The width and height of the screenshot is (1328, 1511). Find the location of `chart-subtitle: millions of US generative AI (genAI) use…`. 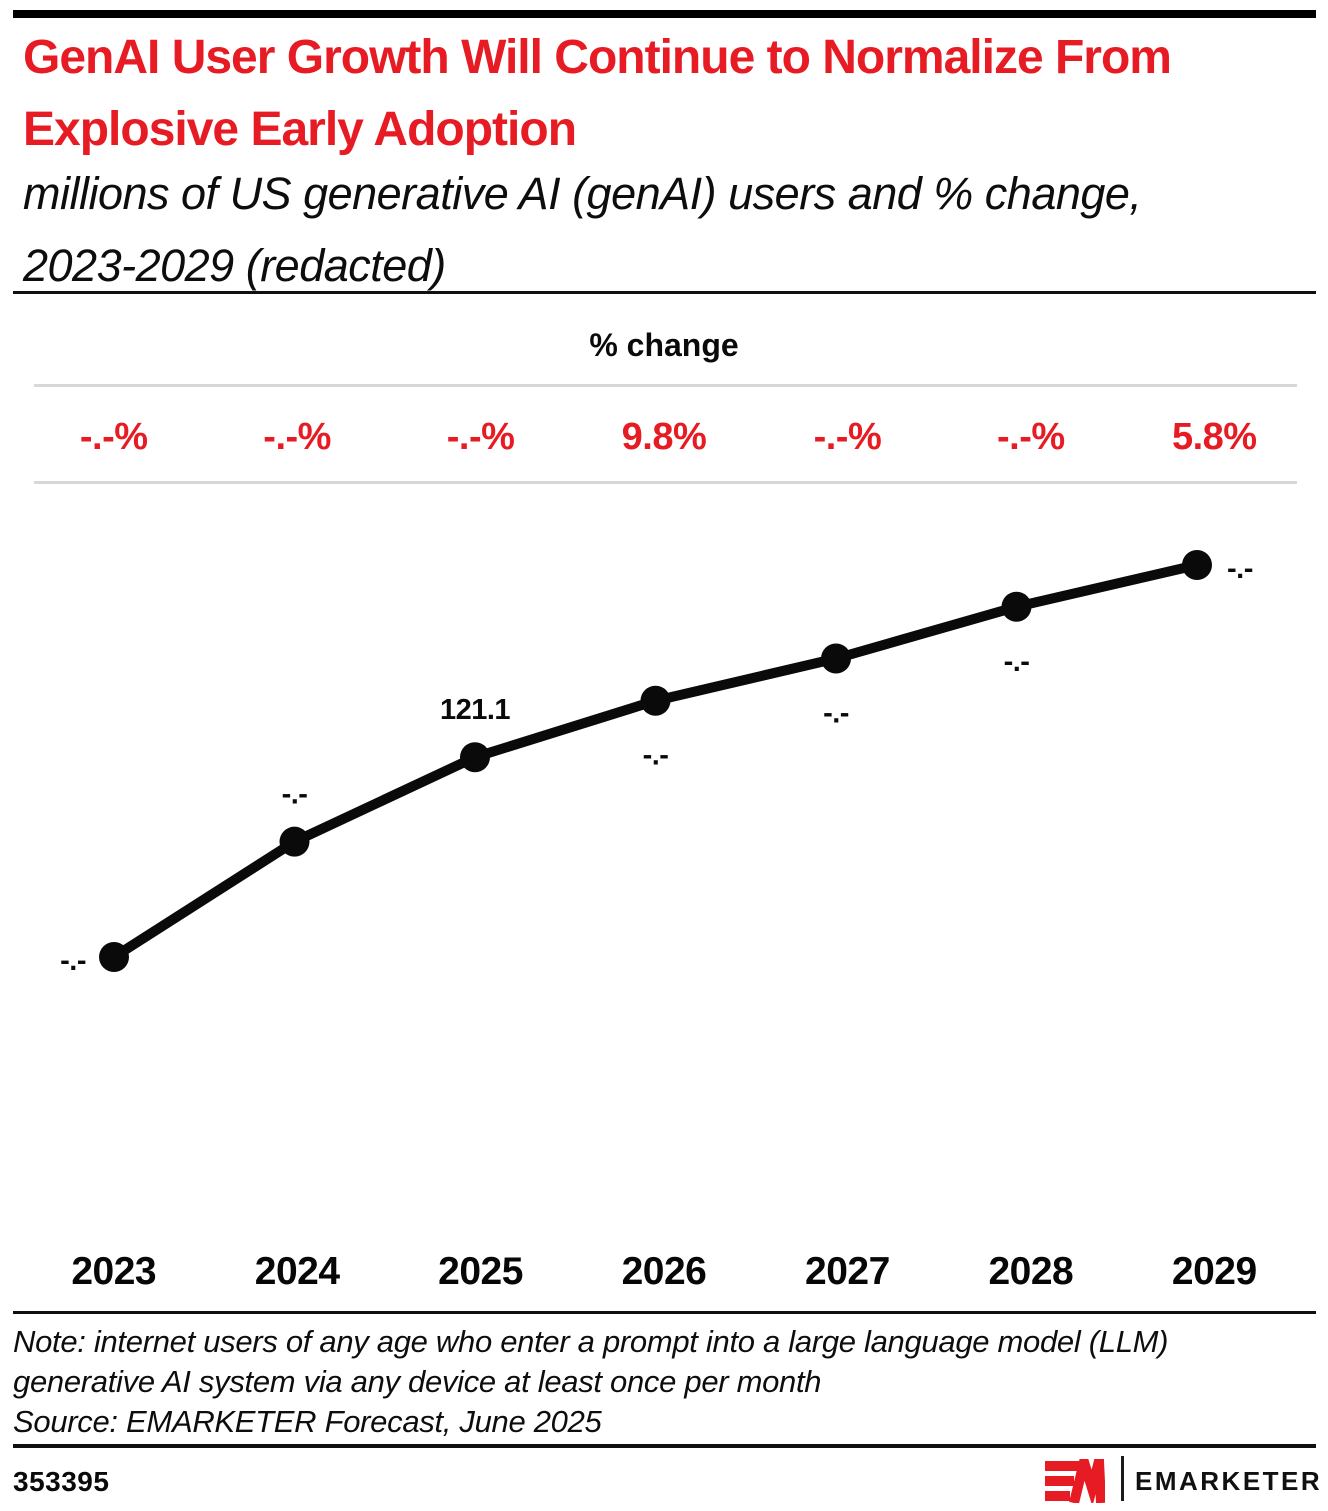

chart-subtitle: millions of US generative AI (genAI) use… is located at coordinates (582, 229).